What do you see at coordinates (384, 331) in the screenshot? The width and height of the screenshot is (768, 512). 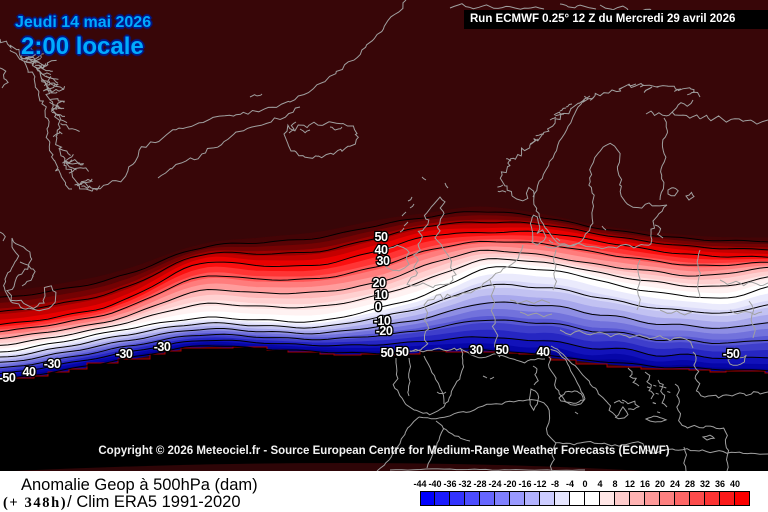 I see `svg-text: -20` at bounding box center [384, 331].